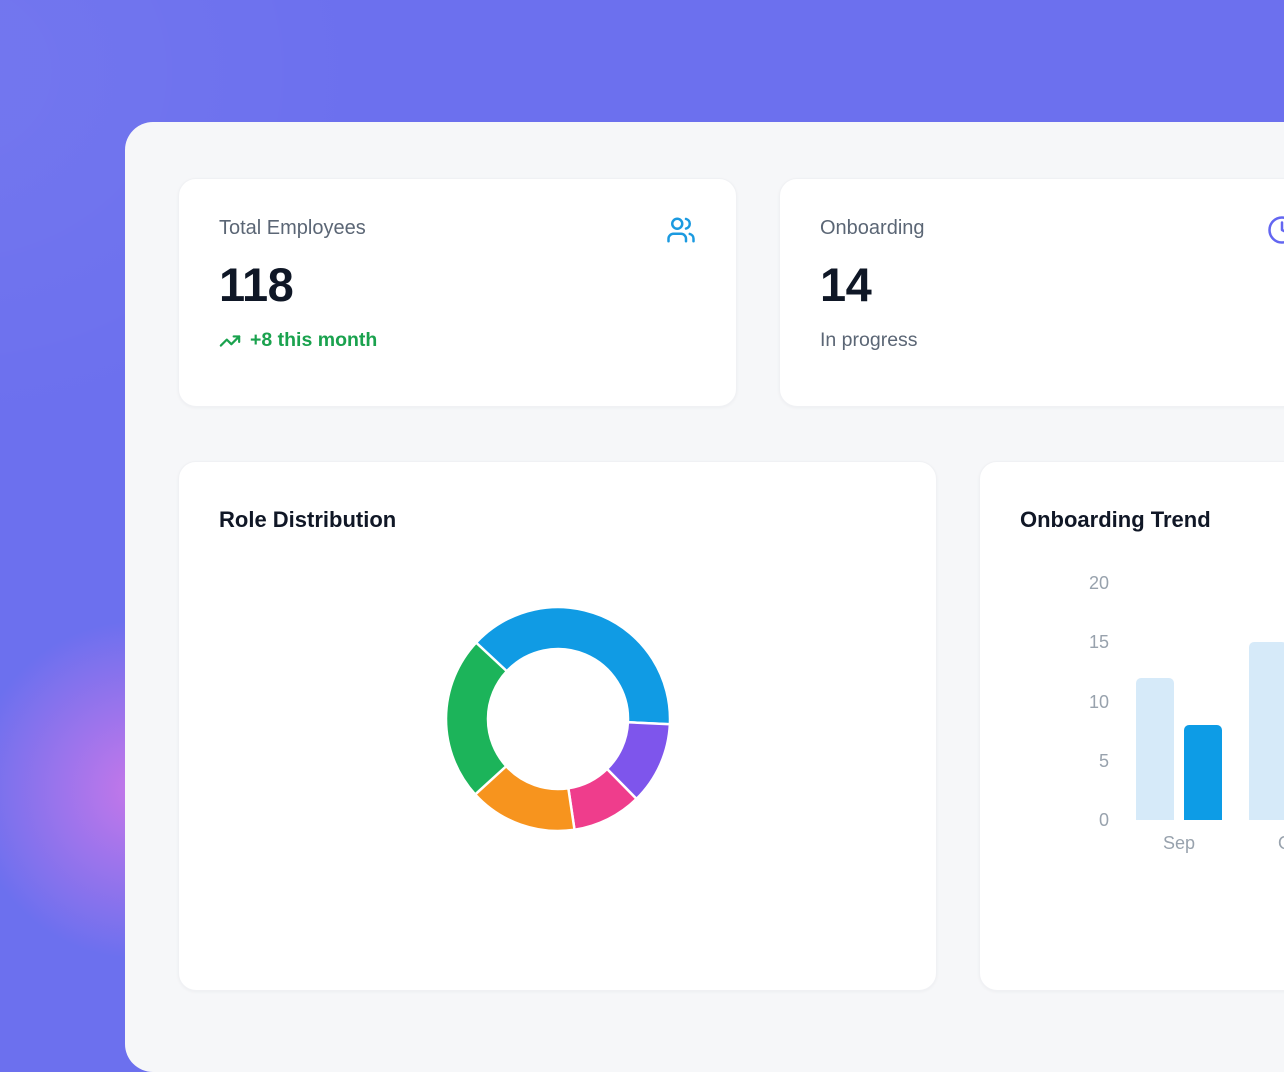 Image resolution: width=1284 pixels, height=1072 pixels. What do you see at coordinates (1275, 230) in the screenshot?
I see `clock-icon` at bounding box center [1275, 230].